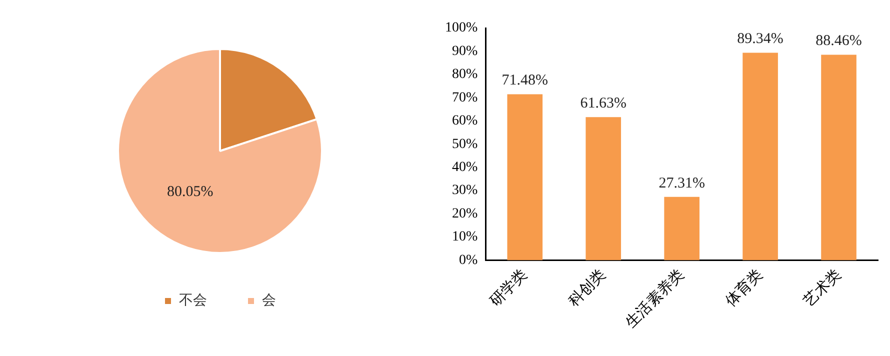  Describe the element at coordinates (465, 168) in the screenshot. I see `y-tick-label: 40%` at that location.